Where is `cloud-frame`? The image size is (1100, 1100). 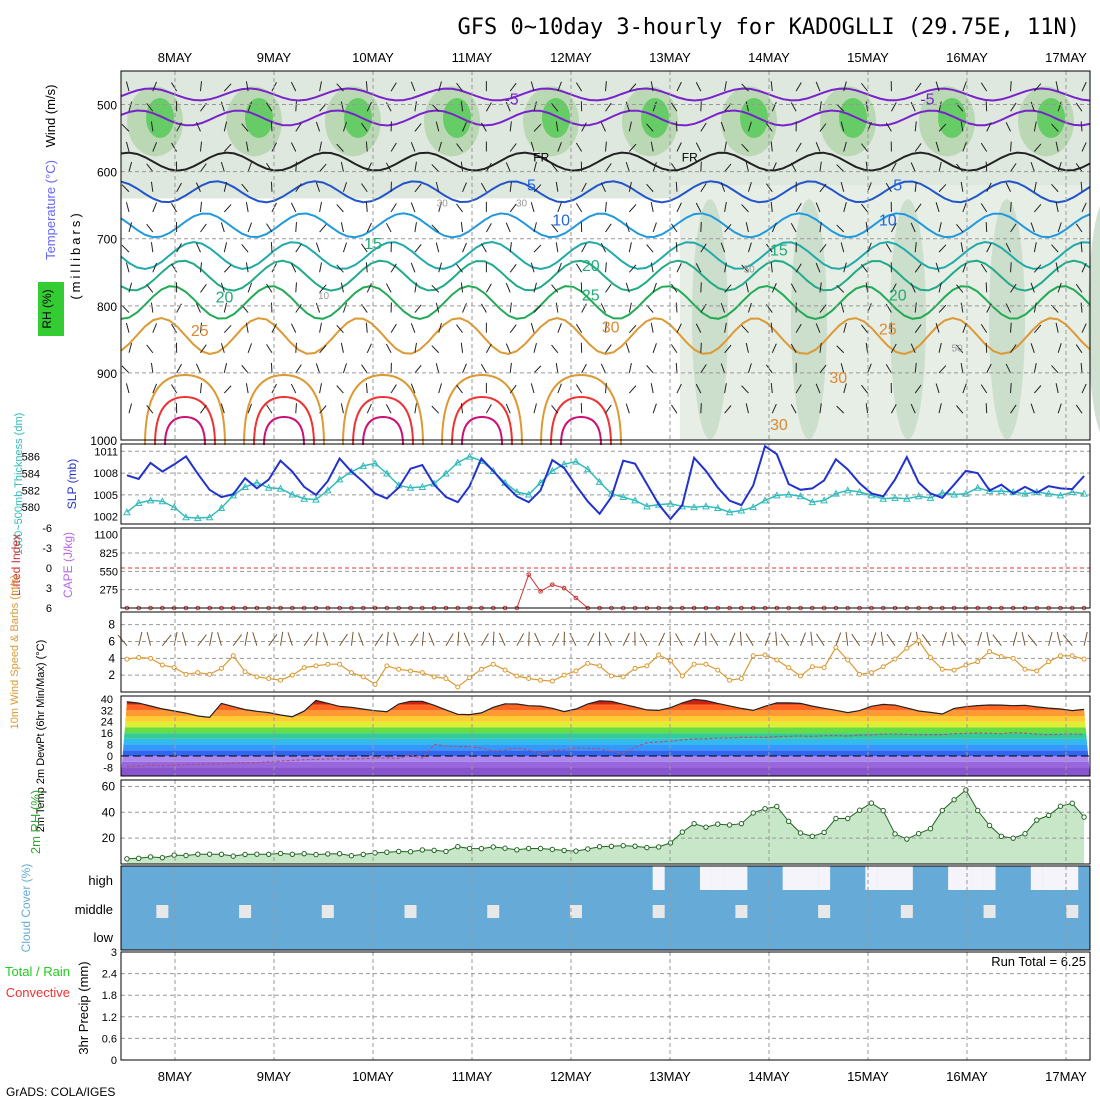 cloud-frame is located at coordinates (605, 908).